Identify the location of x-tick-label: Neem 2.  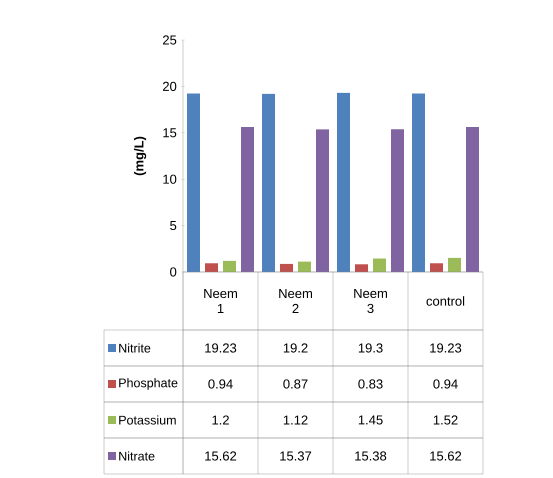
(295, 301).